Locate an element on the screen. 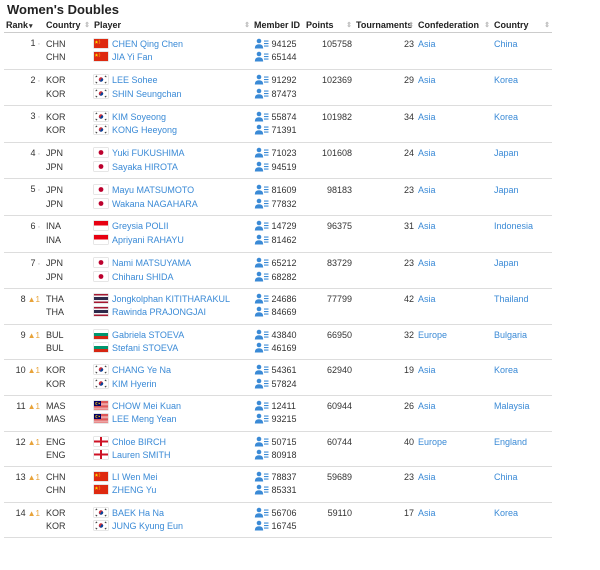 This screenshot has width=600, height=570. table-row: MAS LEE Meng Yean 93215 is located at coordinates (278, 422).